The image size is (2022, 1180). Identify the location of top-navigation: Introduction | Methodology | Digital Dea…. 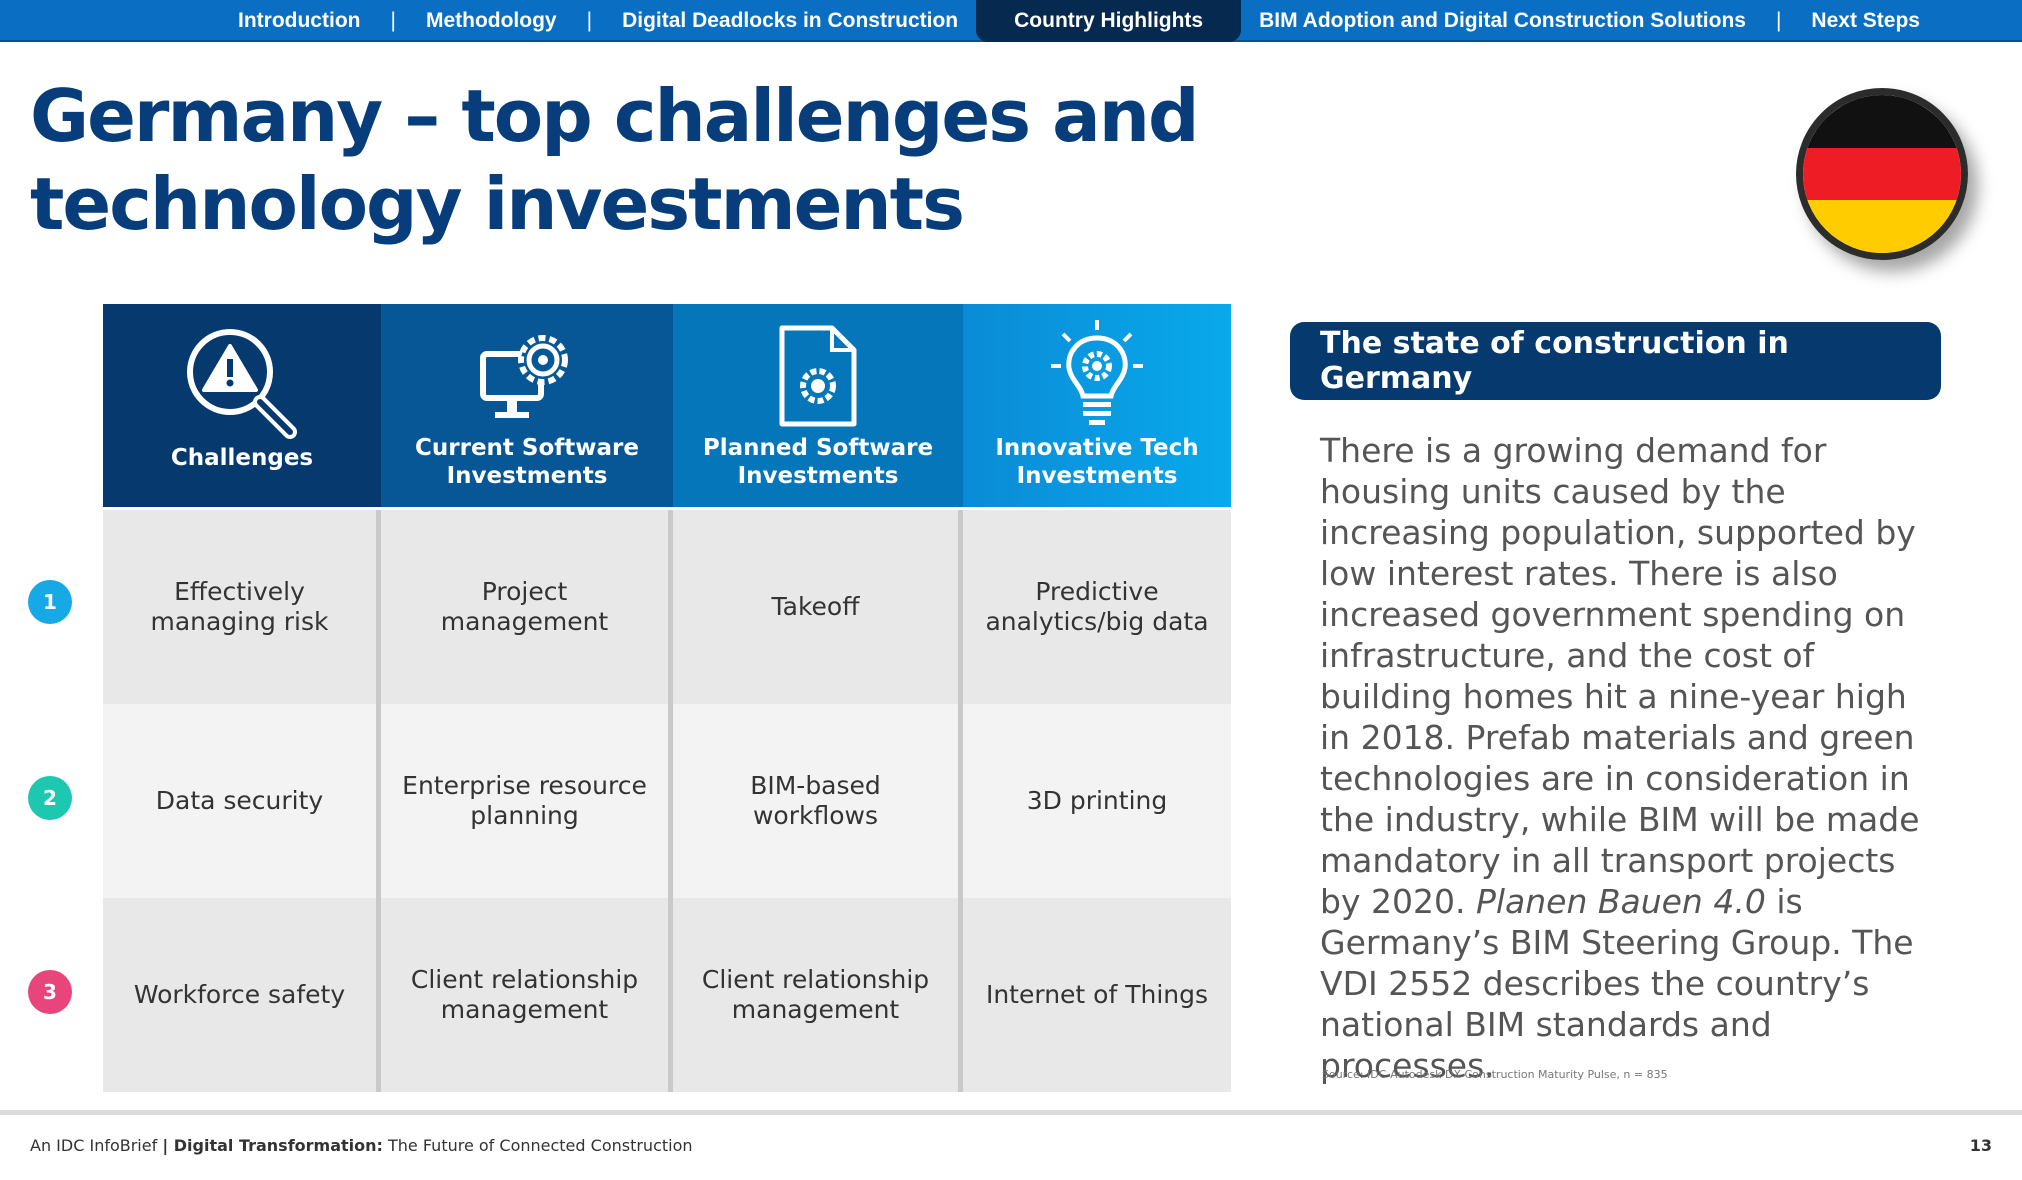
(1011, 21).